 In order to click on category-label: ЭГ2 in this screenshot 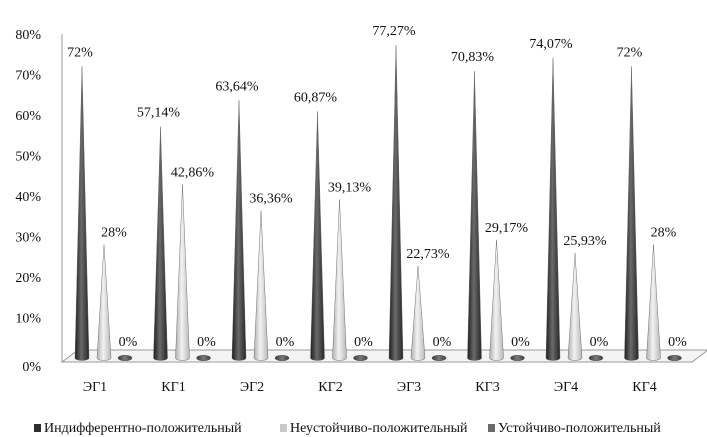, I will do `click(252, 387)`.